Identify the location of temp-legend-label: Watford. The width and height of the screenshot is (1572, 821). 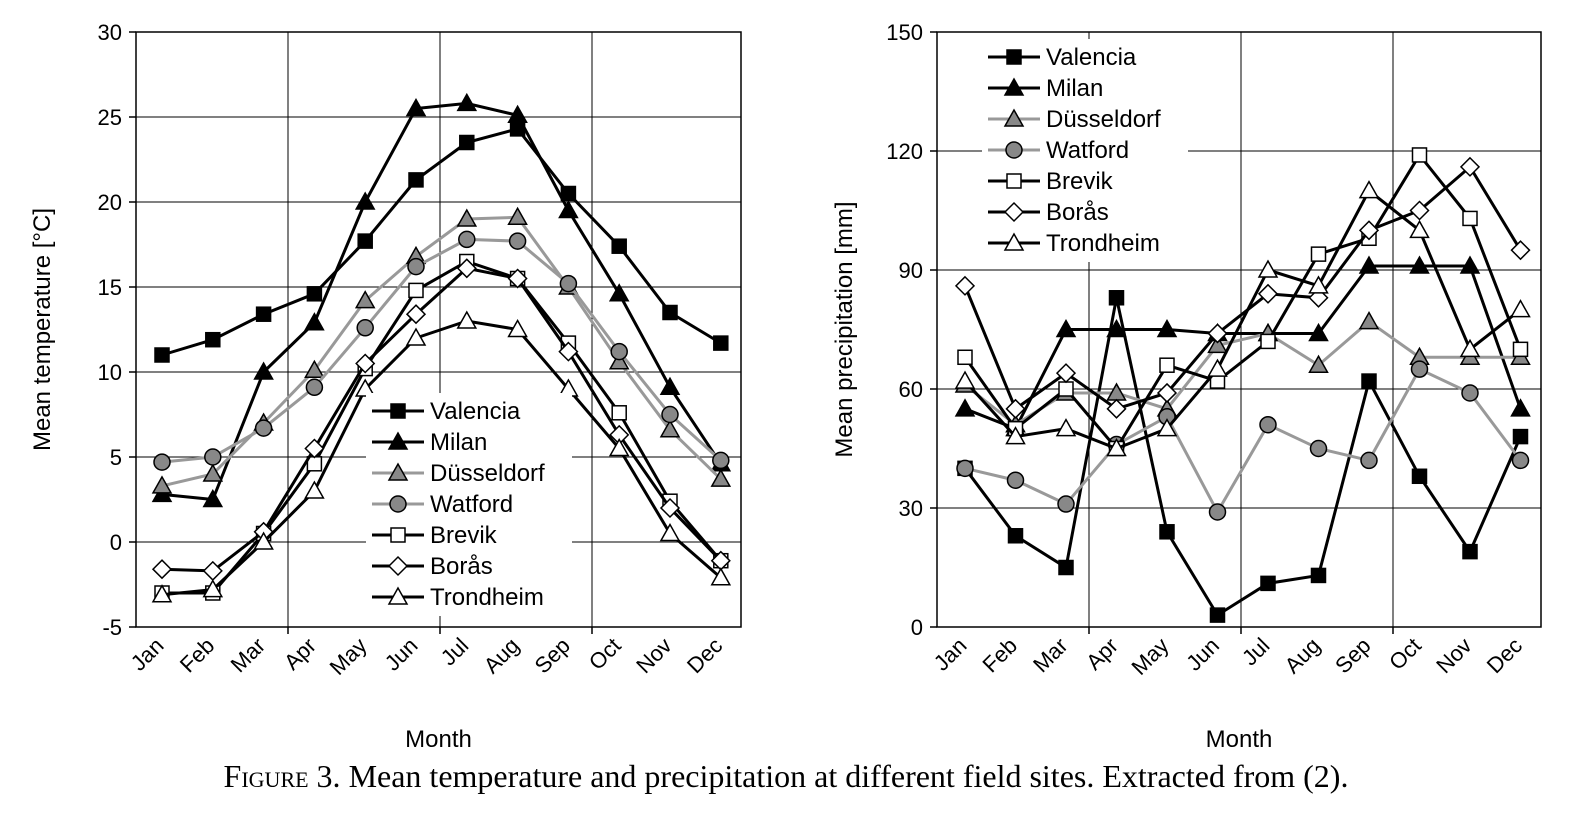
(471, 504).